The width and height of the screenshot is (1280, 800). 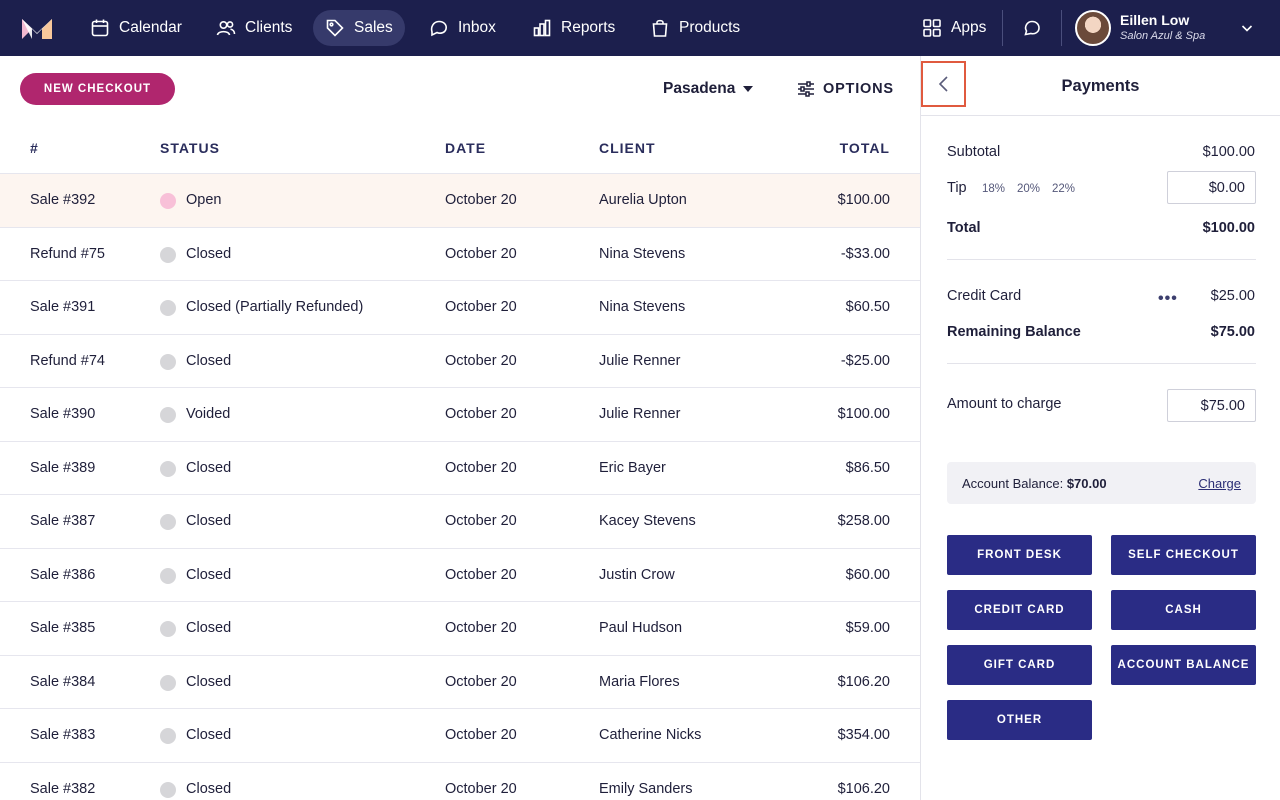 What do you see at coordinates (748, 89) in the screenshot?
I see `caret-down-icon` at bounding box center [748, 89].